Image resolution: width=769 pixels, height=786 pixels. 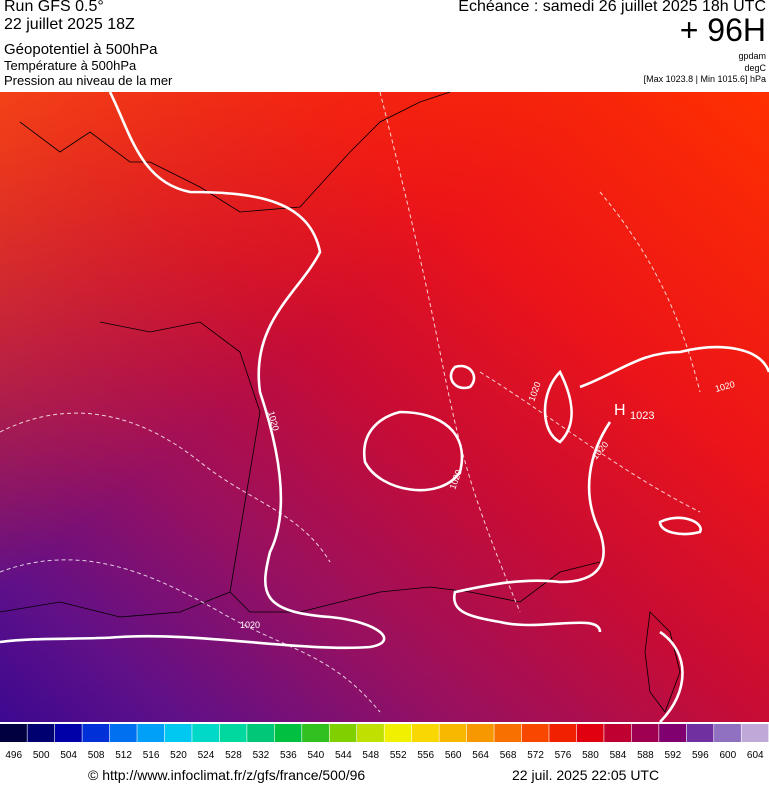 What do you see at coordinates (370, 755) in the screenshot?
I see `colorbar-label: 548` at bounding box center [370, 755].